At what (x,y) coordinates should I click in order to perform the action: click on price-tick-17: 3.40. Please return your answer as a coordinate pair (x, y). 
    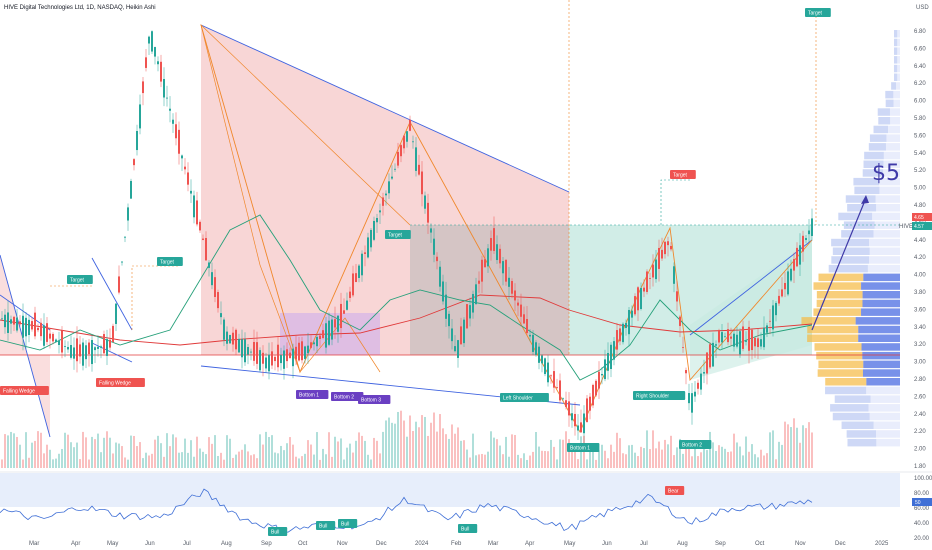
    Looking at the image, I should click on (920, 328).